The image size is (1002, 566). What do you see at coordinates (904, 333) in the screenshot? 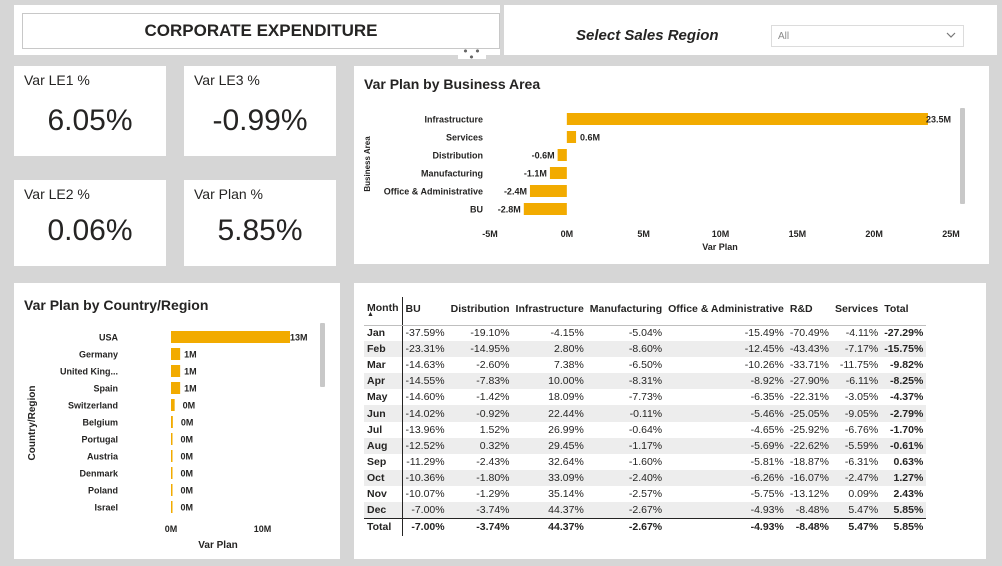
I see `table-cell: -27.29%` at bounding box center [904, 333].